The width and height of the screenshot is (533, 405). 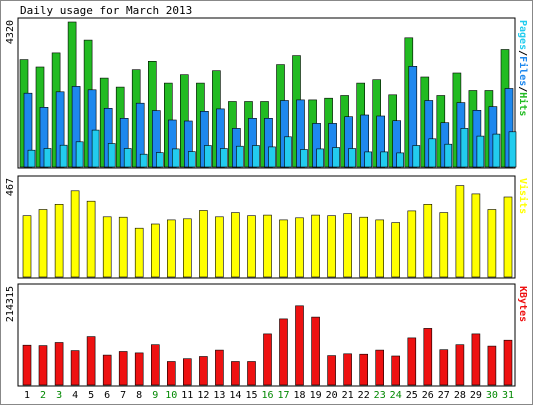 I want to click on day-label-14: 14, so click(x=235, y=395).